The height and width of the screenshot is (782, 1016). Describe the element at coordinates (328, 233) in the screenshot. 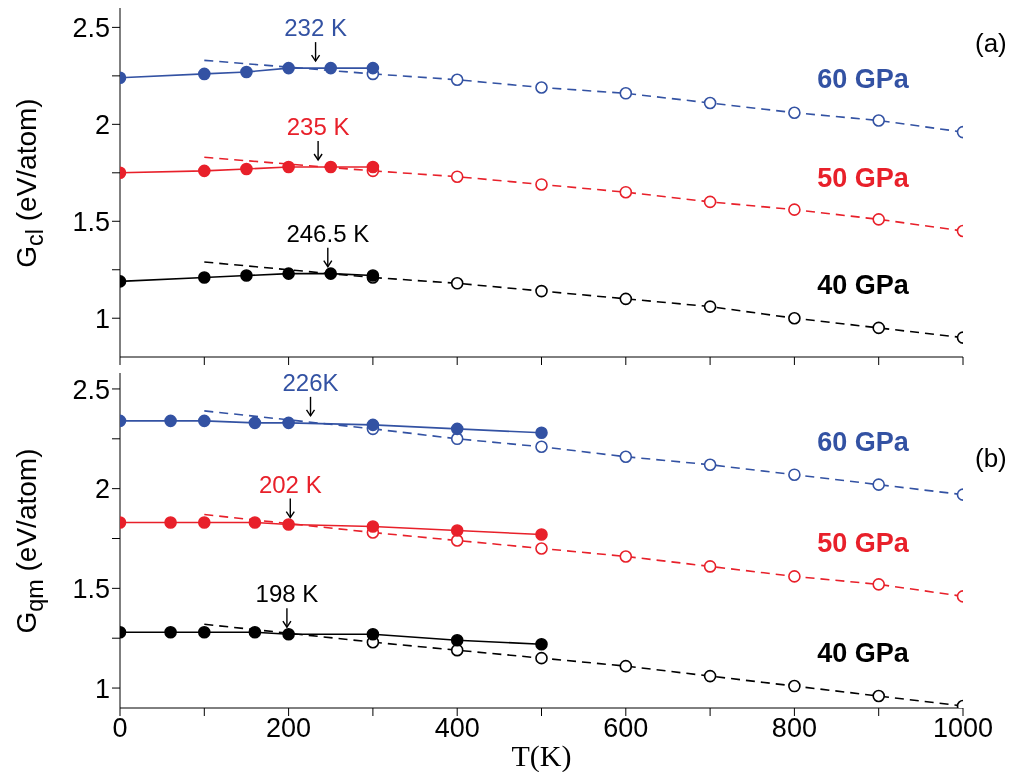

I see `annotation: 246.5 K` at that location.